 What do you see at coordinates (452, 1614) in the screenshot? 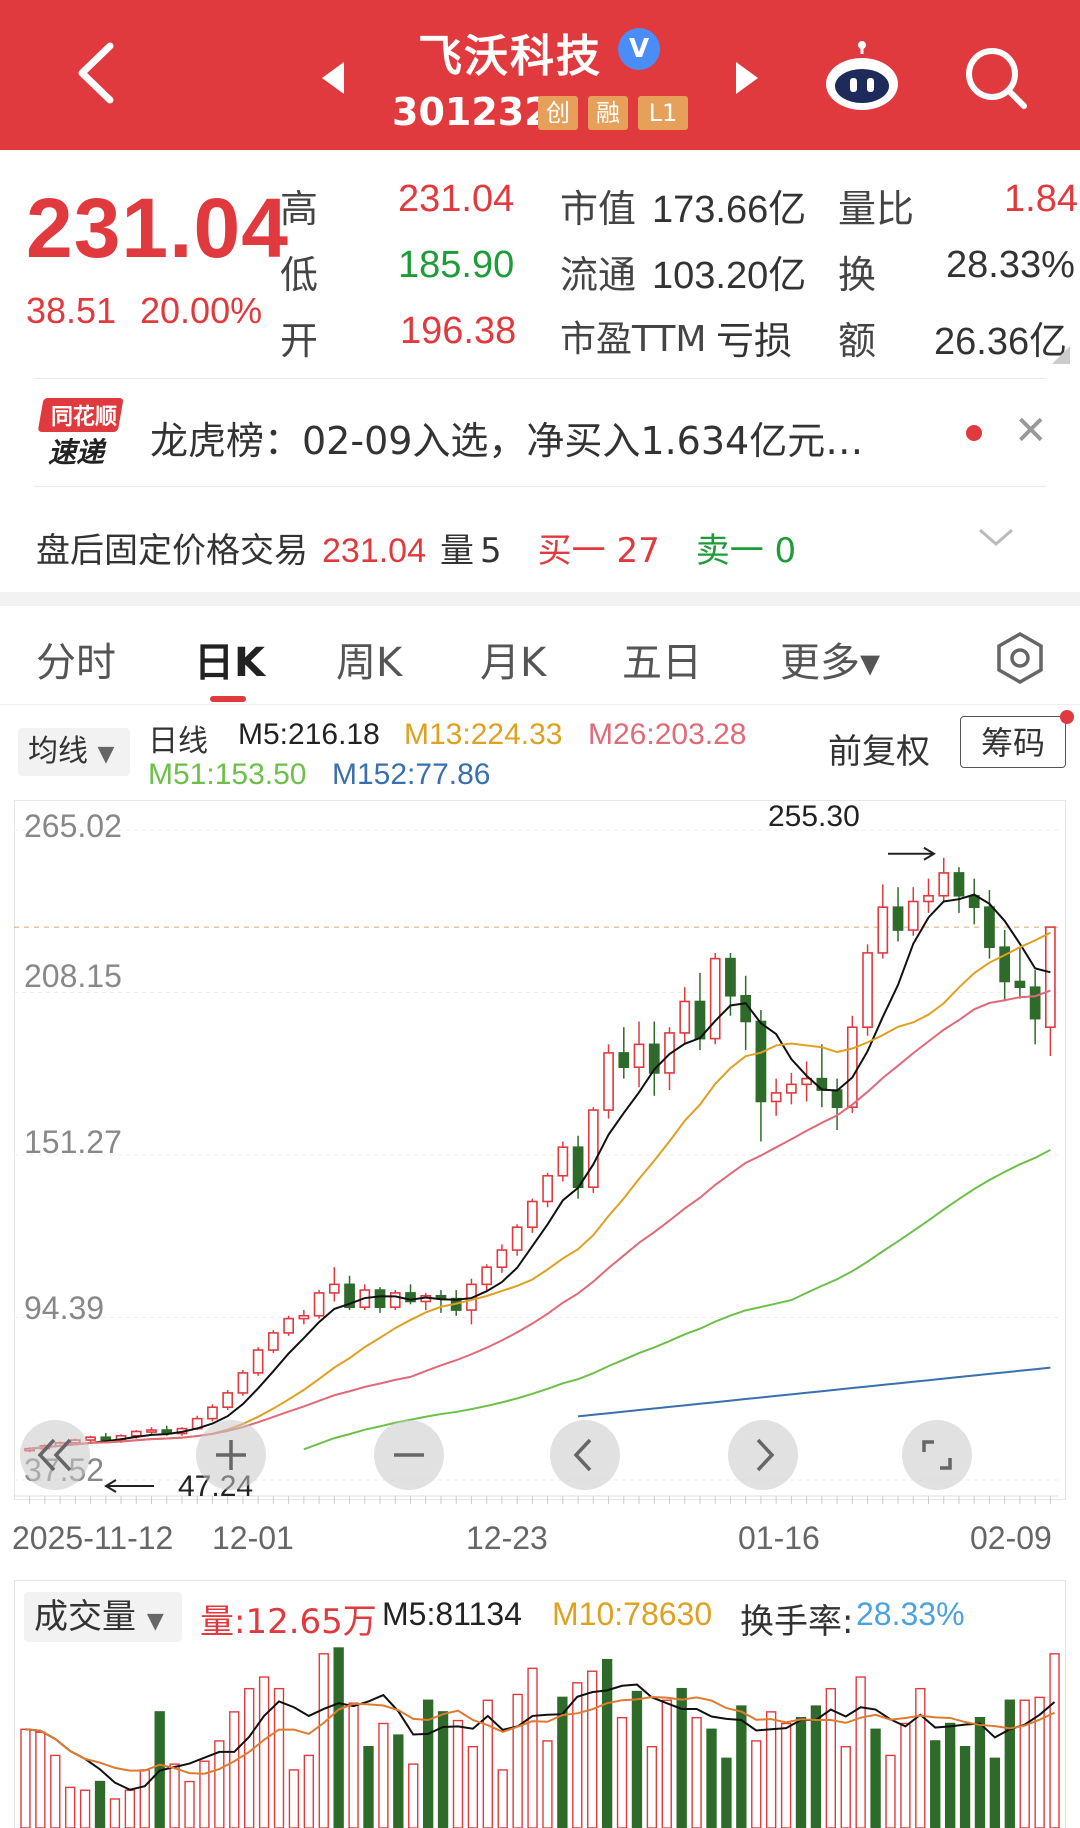
I see `volume-ma5: M5:81134` at bounding box center [452, 1614].